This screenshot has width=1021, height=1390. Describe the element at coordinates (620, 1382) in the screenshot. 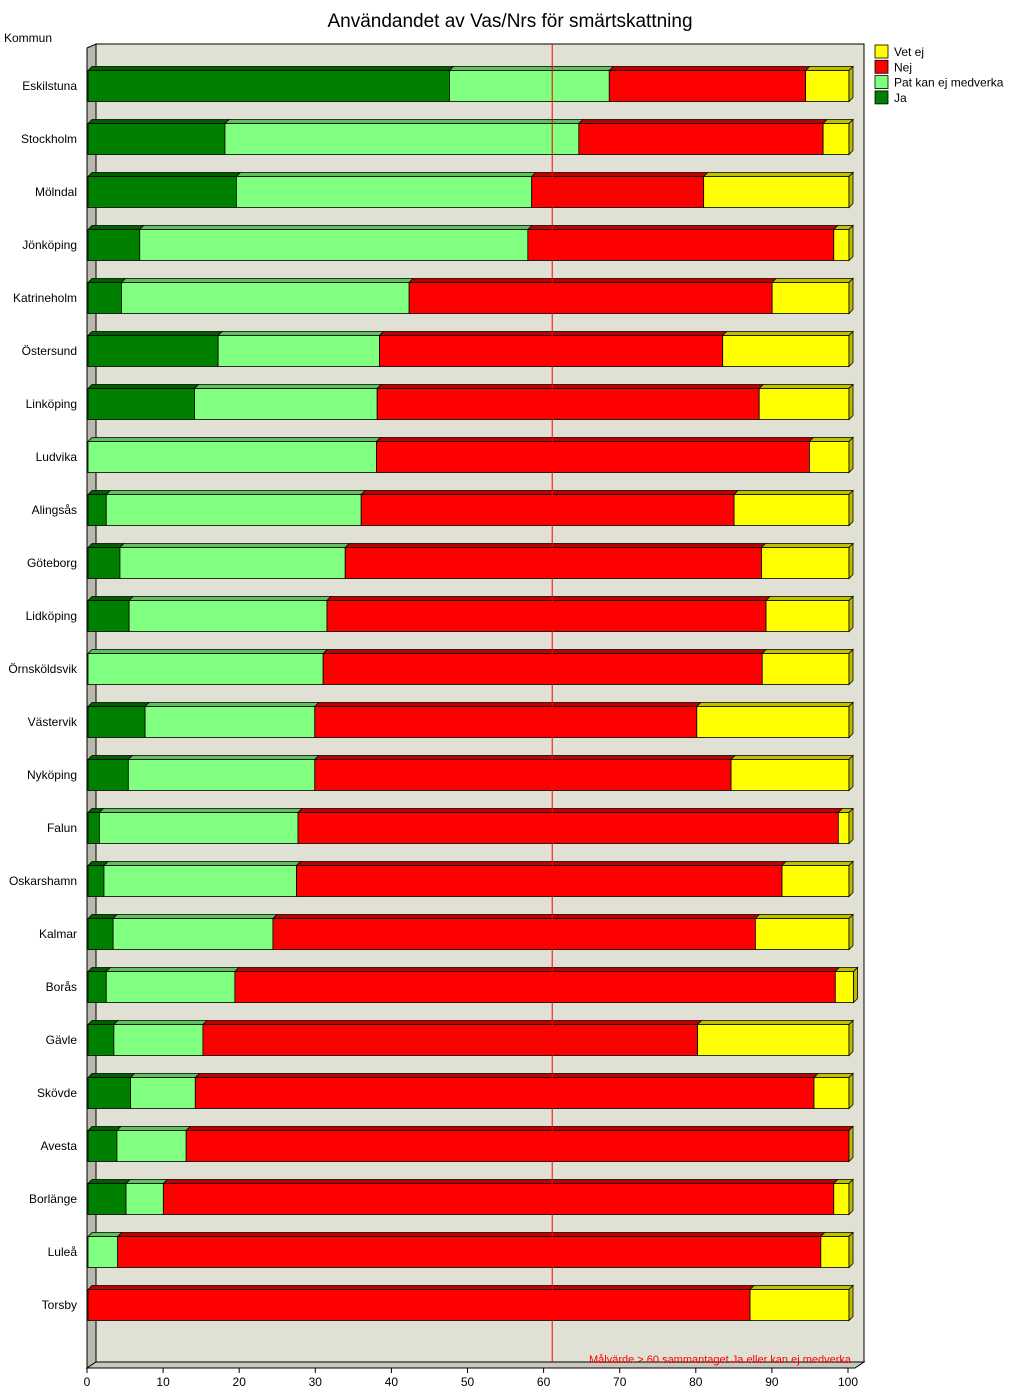

I see `x-tick-label: 70` at that location.